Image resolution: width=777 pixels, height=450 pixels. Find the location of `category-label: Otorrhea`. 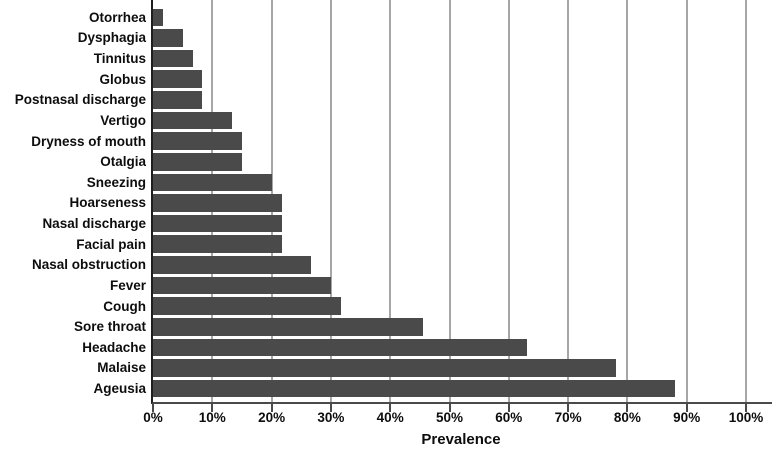

category-label: Otorrhea is located at coordinates (117, 17).